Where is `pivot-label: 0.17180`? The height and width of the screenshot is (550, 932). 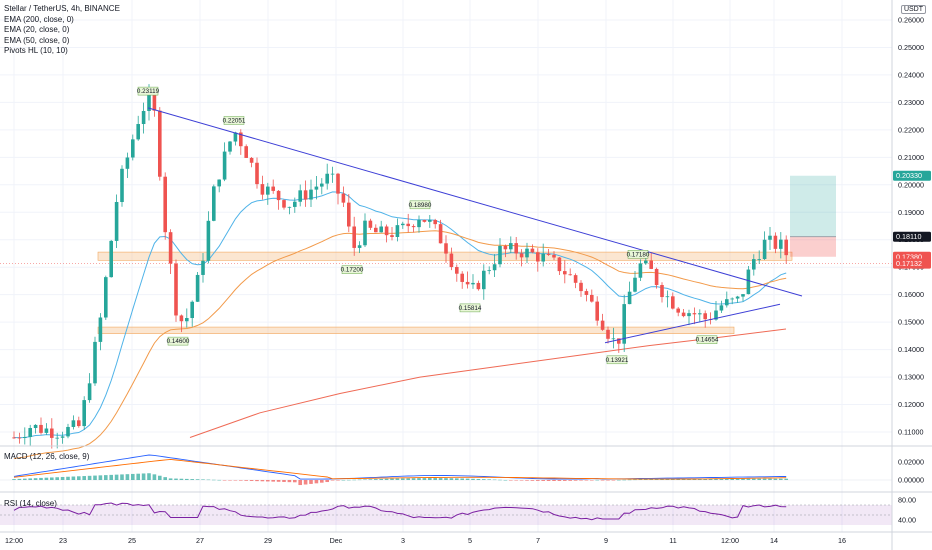
pivot-label: 0.17180 is located at coordinates (638, 254).